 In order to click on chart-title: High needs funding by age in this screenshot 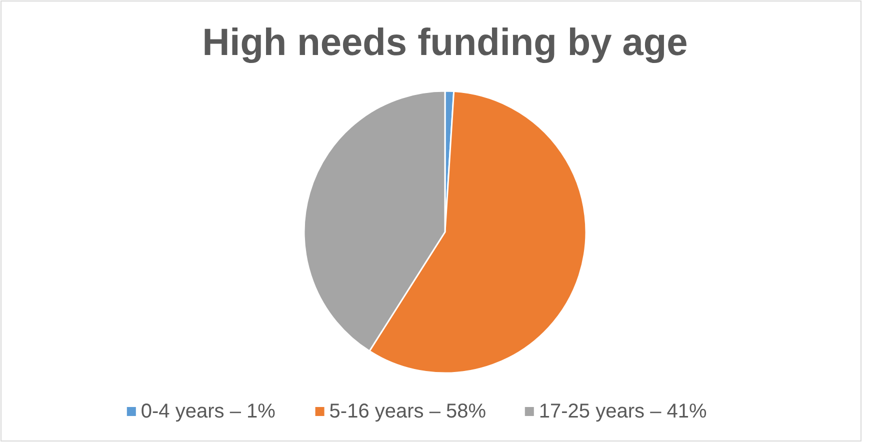, I will do `click(445, 43)`.